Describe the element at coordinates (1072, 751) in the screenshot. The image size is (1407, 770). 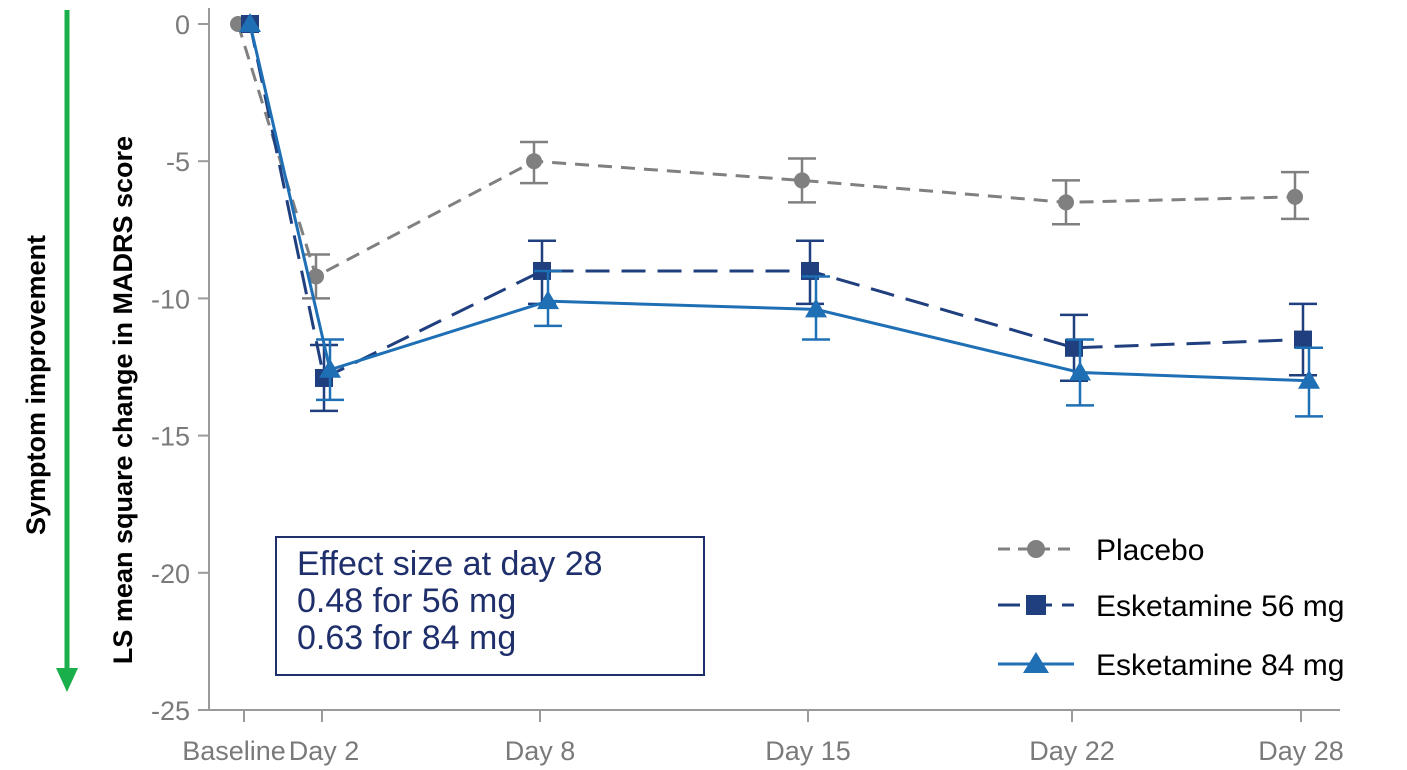
I see `x-tick-label: Day 22` at that location.